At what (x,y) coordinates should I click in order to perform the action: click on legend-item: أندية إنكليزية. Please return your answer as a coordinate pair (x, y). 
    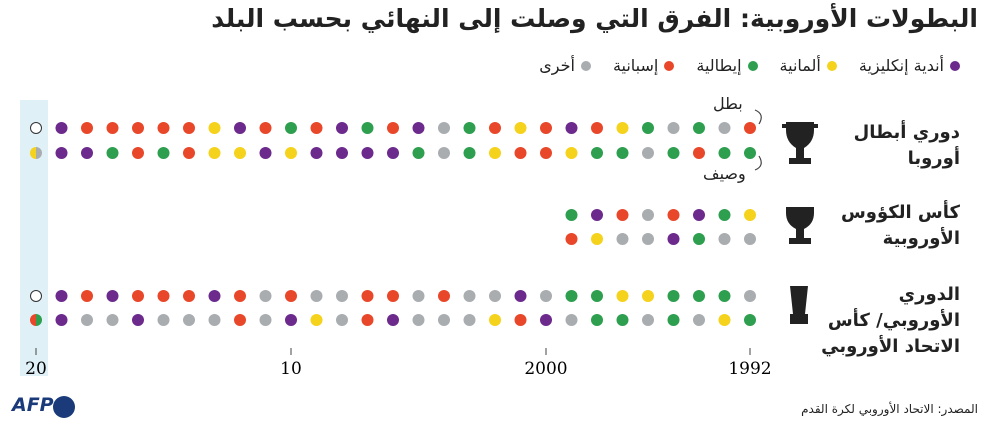
    Looking at the image, I should click on (909, 65).